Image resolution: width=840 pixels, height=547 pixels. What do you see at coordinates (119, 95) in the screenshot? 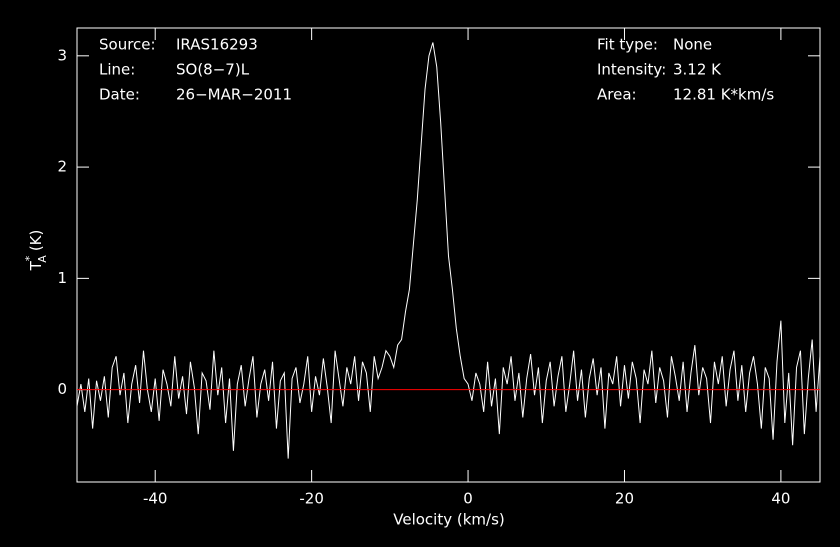
I see `annotation-label: Date:` at bounding box center [119, 95].